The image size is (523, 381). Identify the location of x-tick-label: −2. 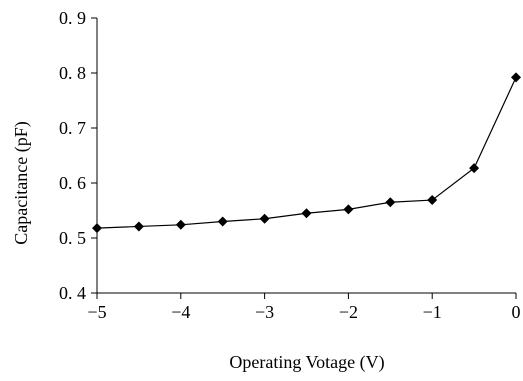
(348, 312).